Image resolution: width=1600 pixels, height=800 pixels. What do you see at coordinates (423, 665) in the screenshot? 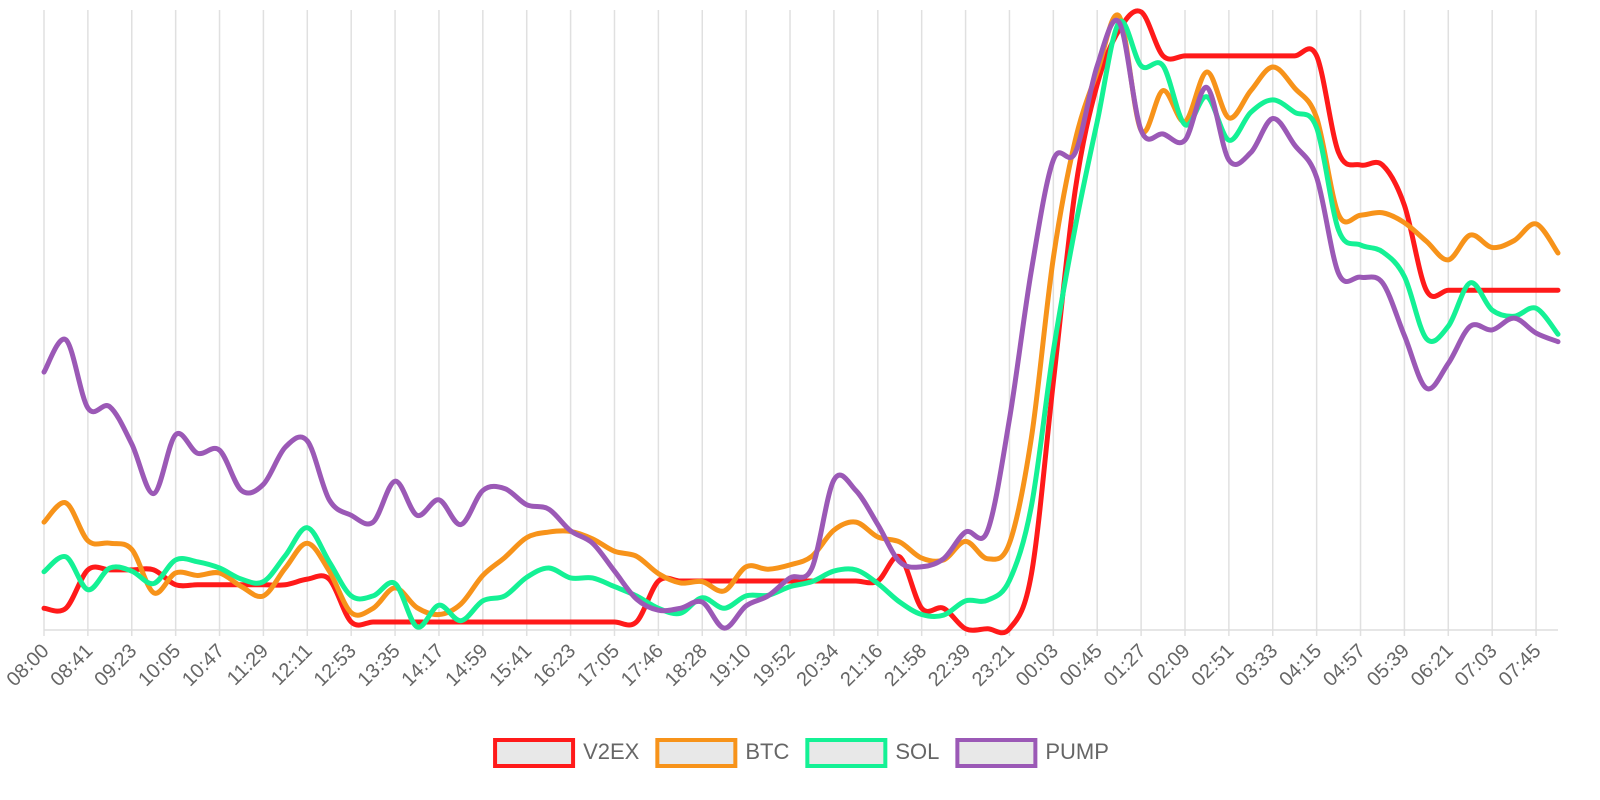
I see `x-tick-label: 14:17` at bounding box center [423, 665].